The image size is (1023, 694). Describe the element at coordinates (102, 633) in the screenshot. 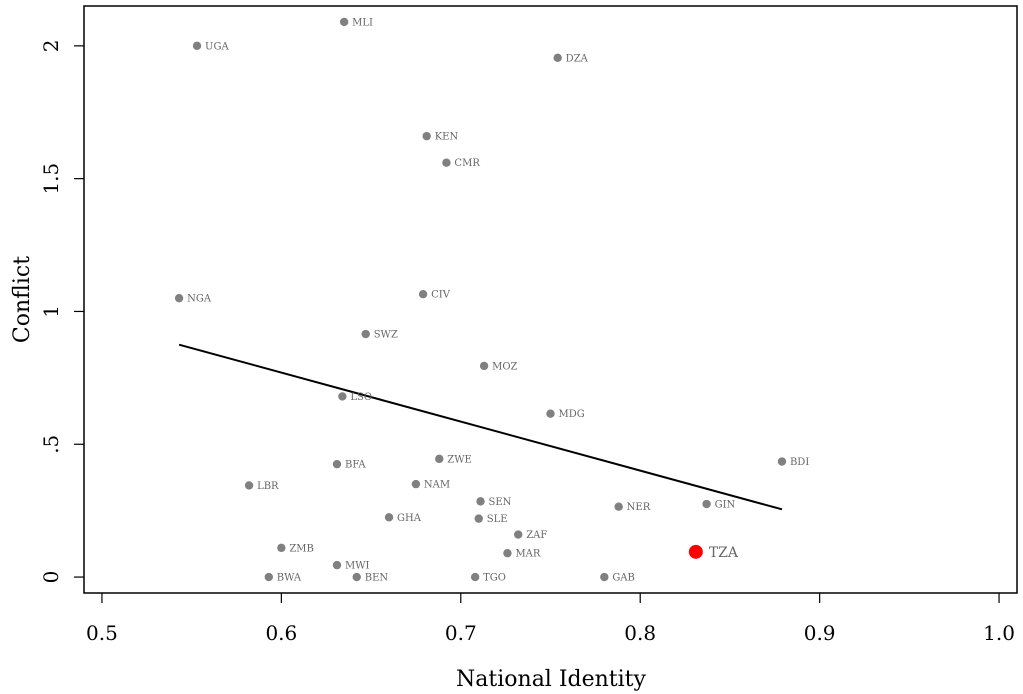

I see `x-tick-label: 0.5` at that location.